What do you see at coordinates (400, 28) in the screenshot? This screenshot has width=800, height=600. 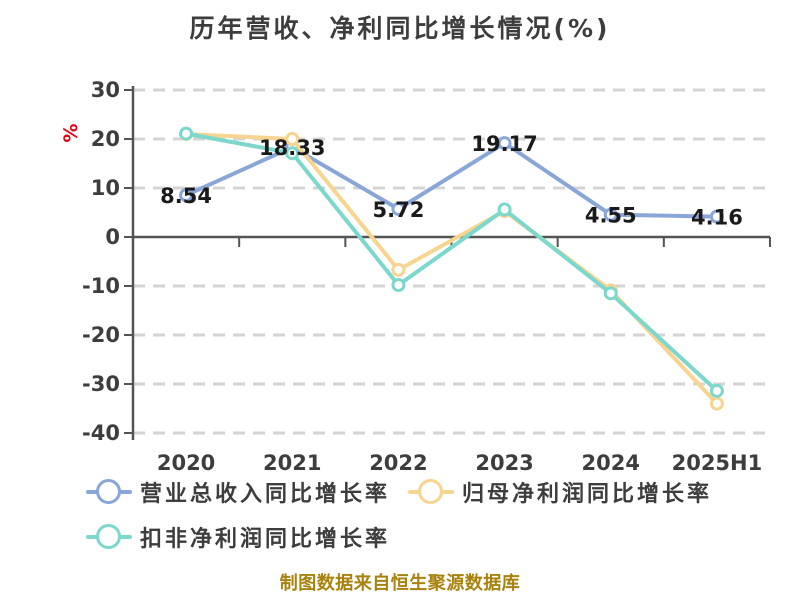 I see `chart-title: 历年营收、净利同比增长情况(%)` at bounding box center [400, 28].